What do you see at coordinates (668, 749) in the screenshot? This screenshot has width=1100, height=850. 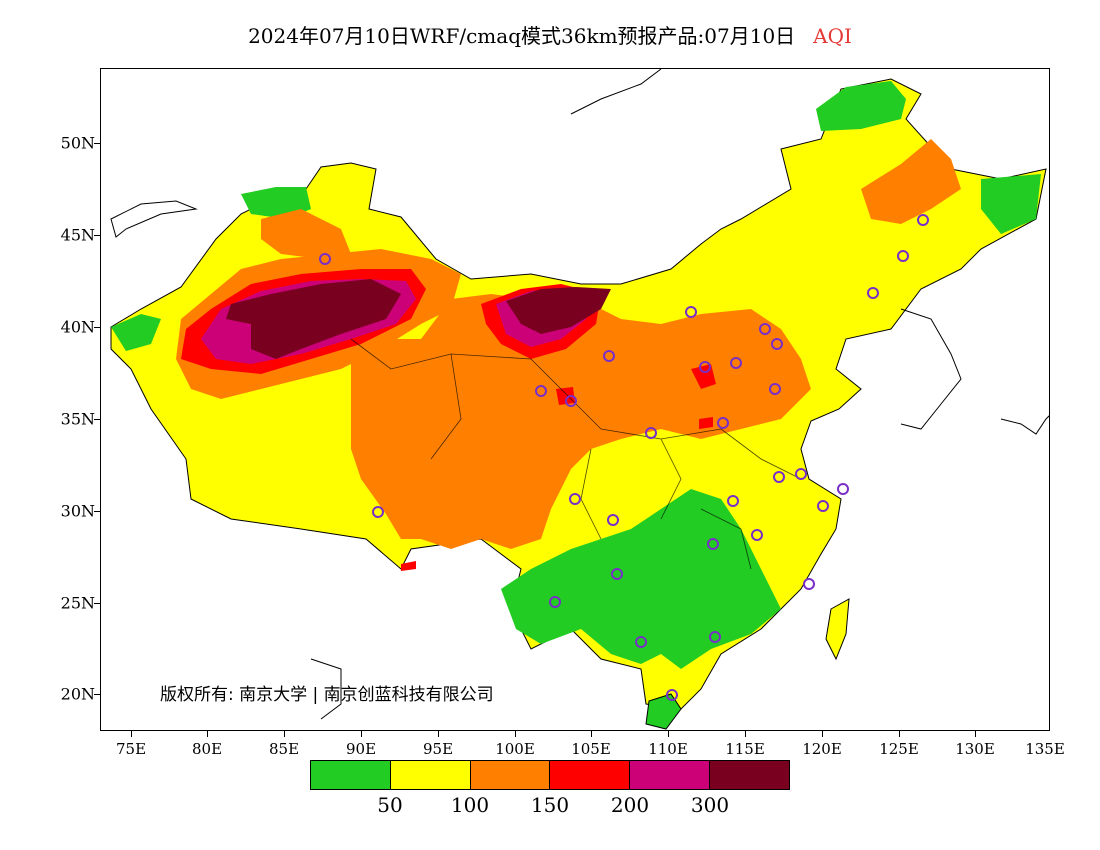 I see `lon-label: 110E` at bounding box center [668, 749].